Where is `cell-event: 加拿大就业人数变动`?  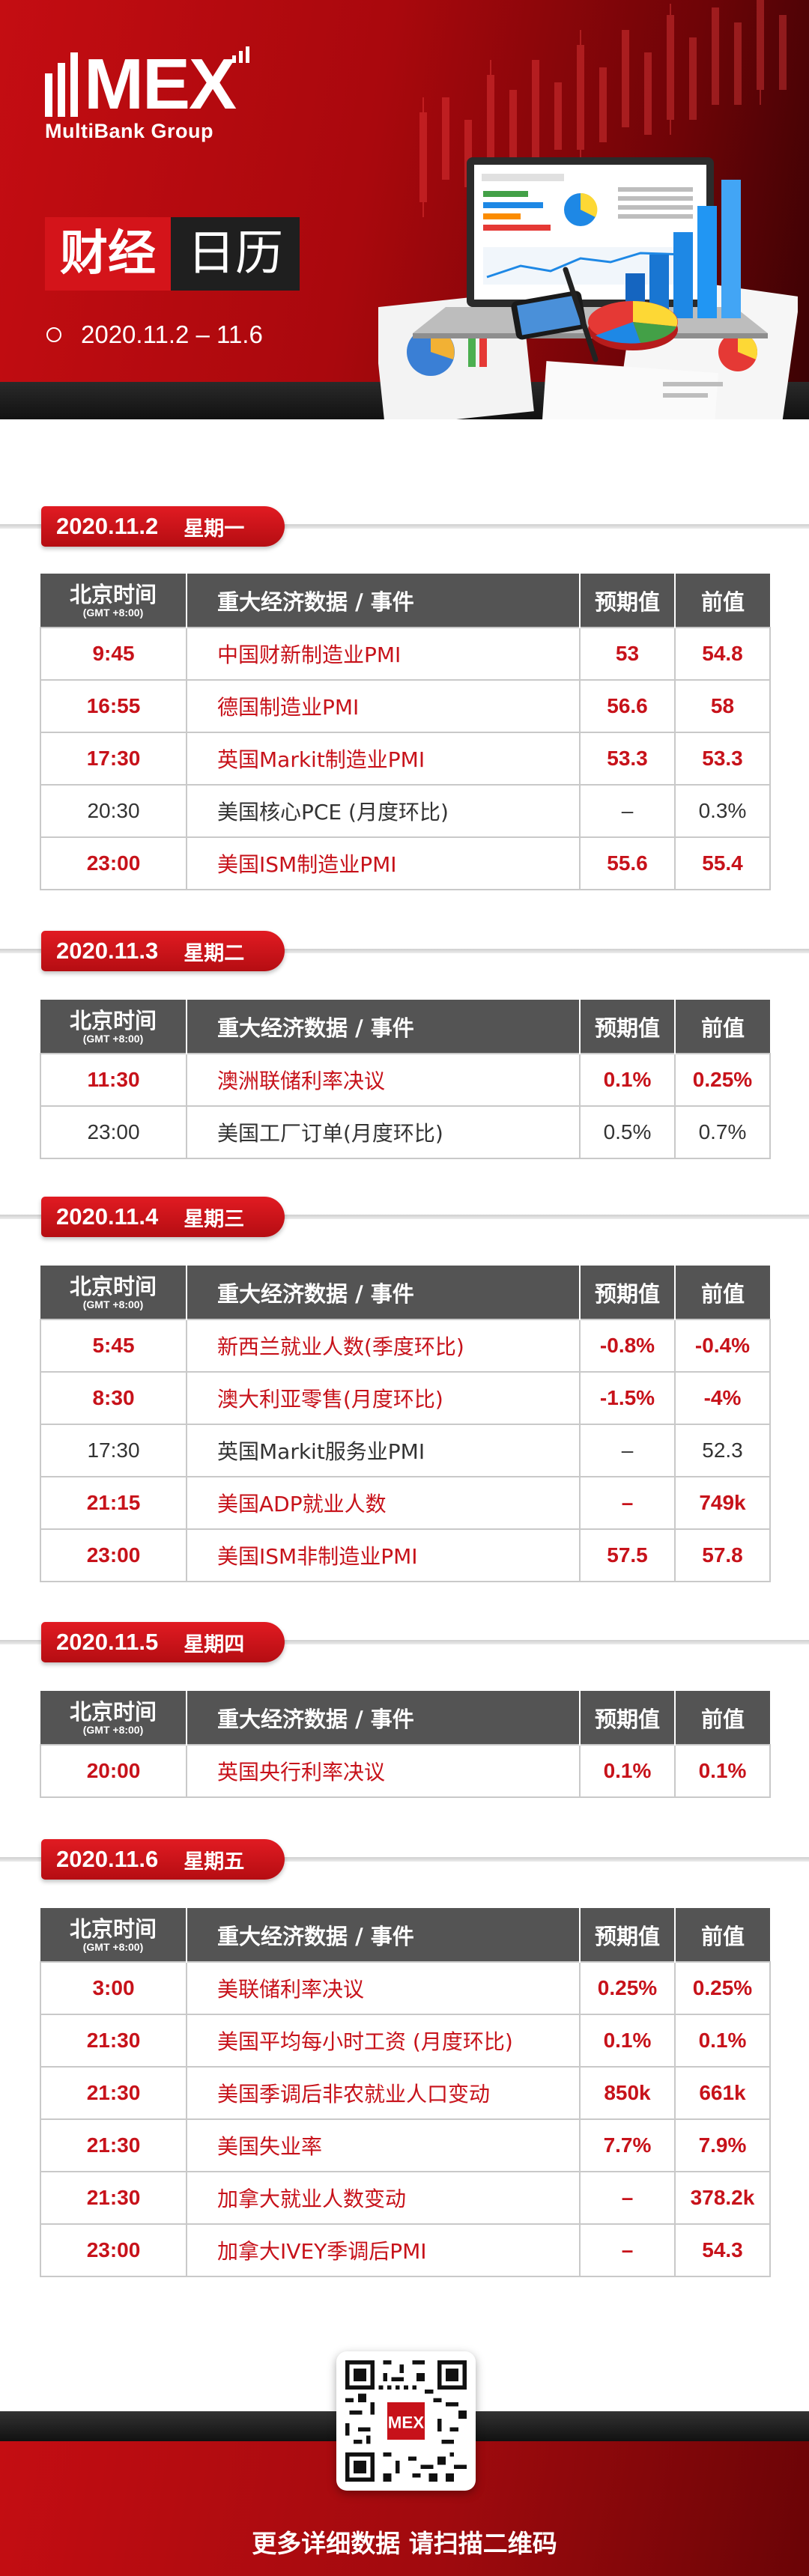 cell-event: 加拿大就业人数变动 is located at coordinates (383, 2198).